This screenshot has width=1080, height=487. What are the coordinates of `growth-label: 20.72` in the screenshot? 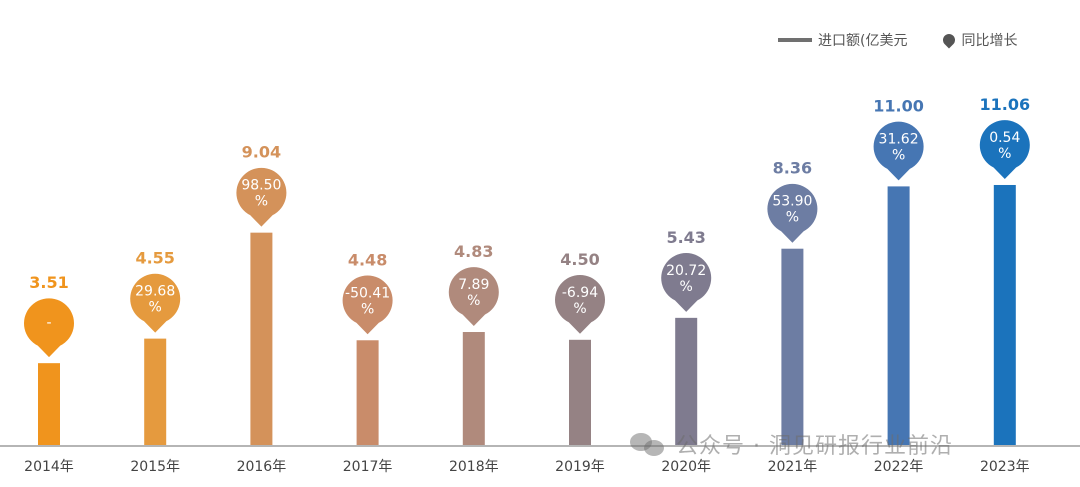 It's located at (686, 271).